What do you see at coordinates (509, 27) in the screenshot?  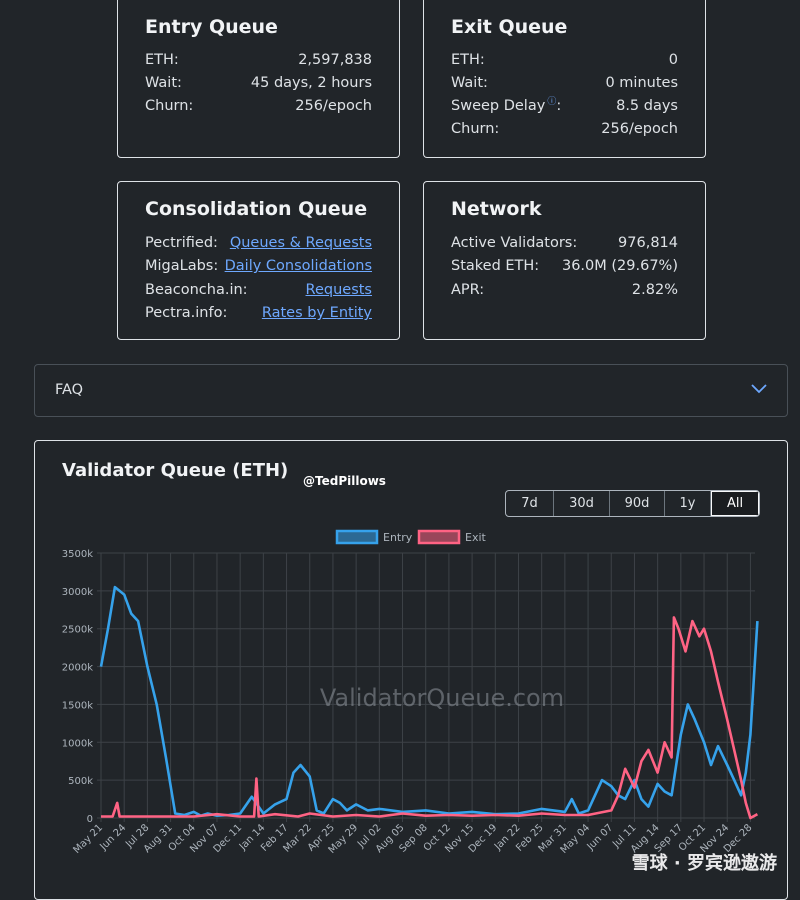 I see `exit-queue-title: Exit Queue` at bounding box center [509, 27].